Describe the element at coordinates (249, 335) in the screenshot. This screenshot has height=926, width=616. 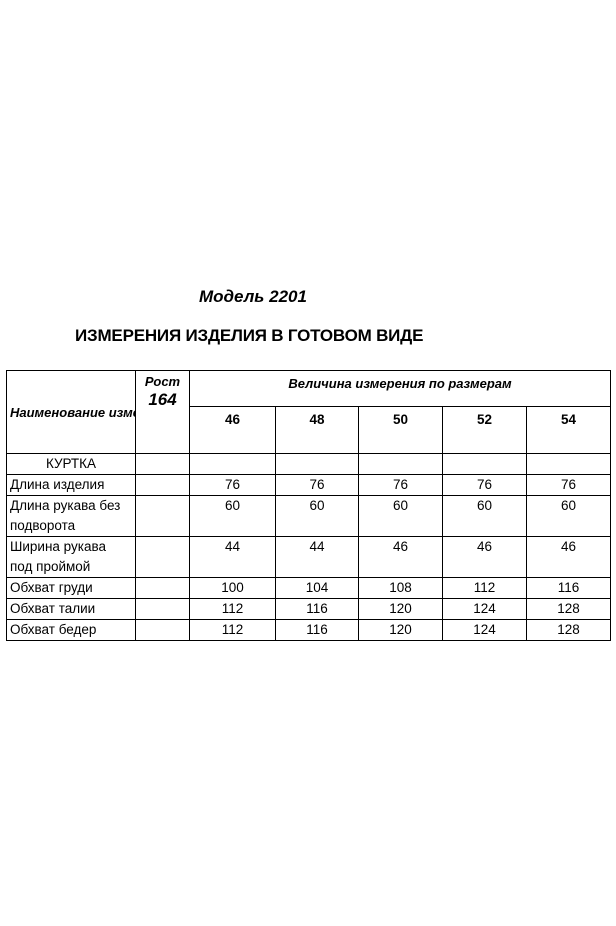
I see `page-subtitle: ИЗМЕРЕНИЯ ИЗДЕЛИЯ В ГОТОВОМ ВИДЕ` at that location.